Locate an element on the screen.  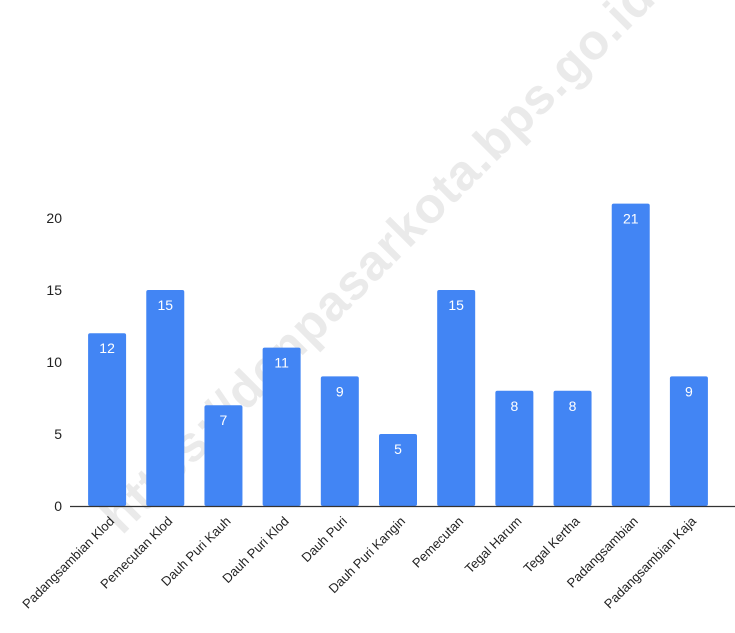
data-label-6: 15 is located at coordinates (456, 305).